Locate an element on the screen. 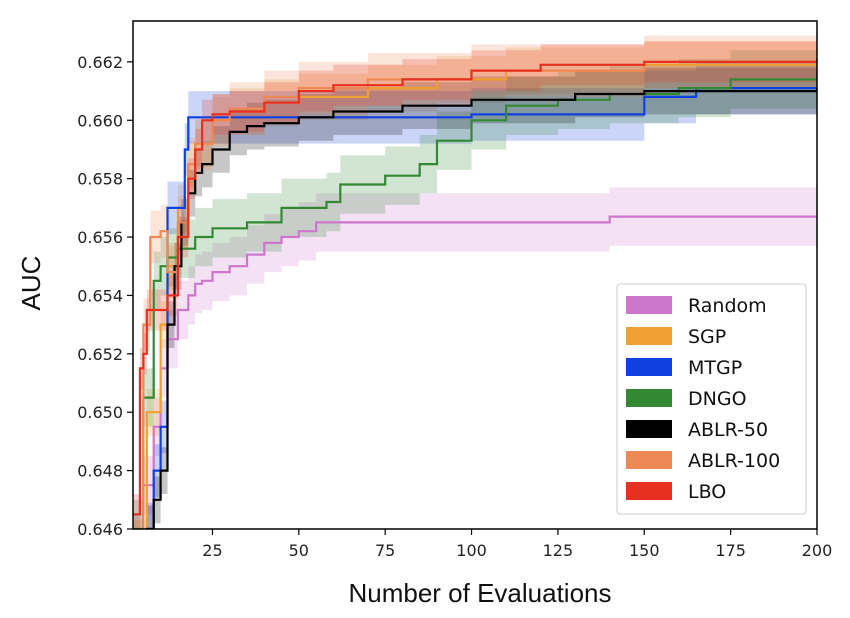  x-tick-label: 150 is located at coordinates (644, 550).